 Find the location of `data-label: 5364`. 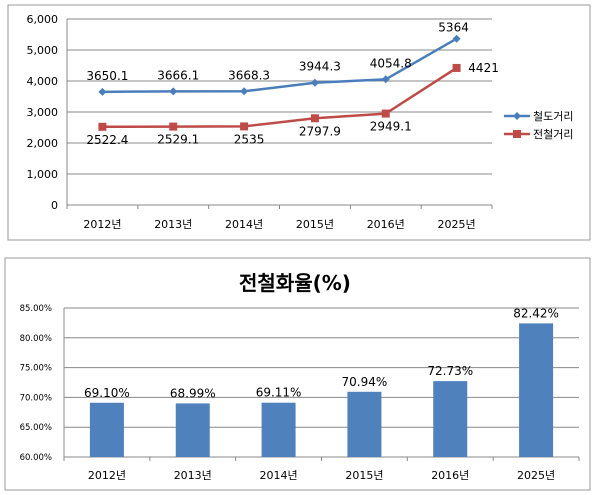

data-label: 5364 is located at coordinates (453, 28).